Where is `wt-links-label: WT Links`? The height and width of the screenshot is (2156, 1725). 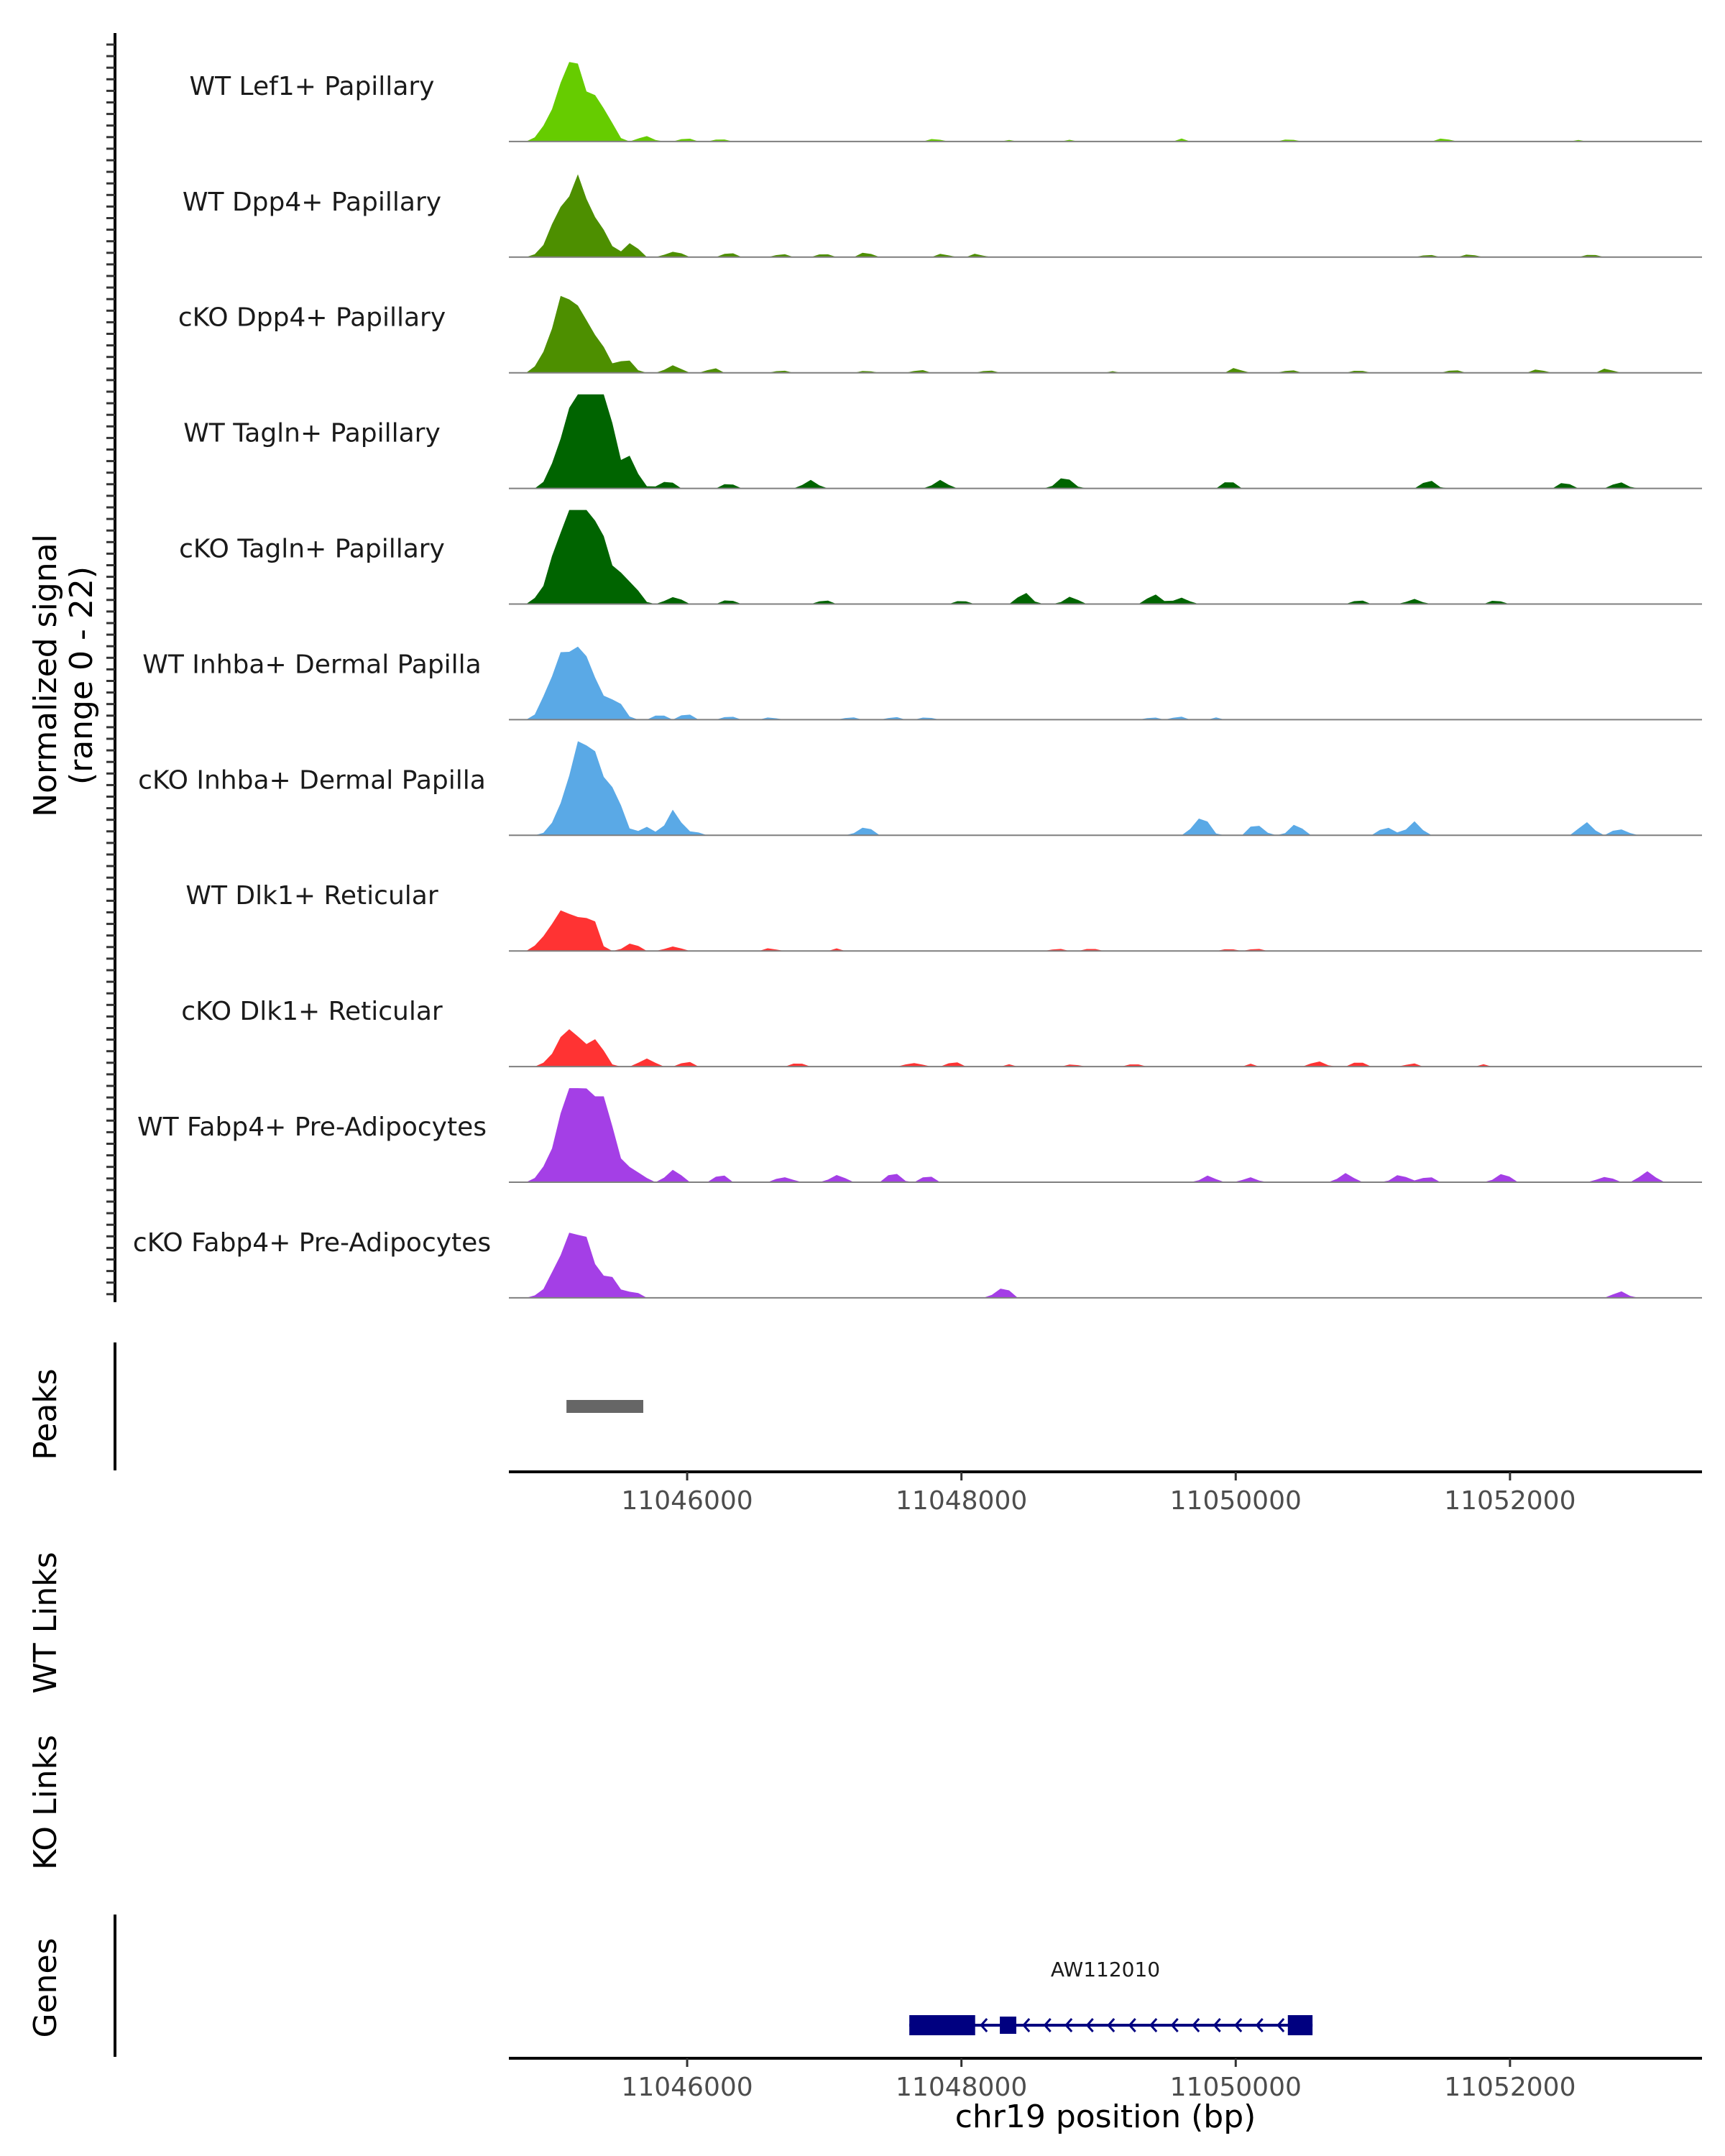 wt-links-label: WT Links is located at coordinates (45, 1623).